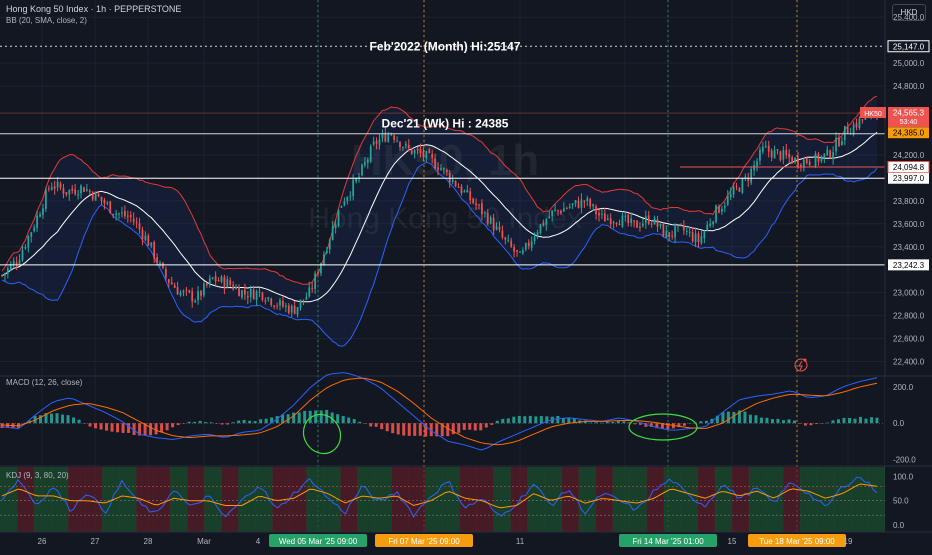 The height and width of the screenshot is (555, 932). I want to click on currency-button: HKD, so click(909, 12).